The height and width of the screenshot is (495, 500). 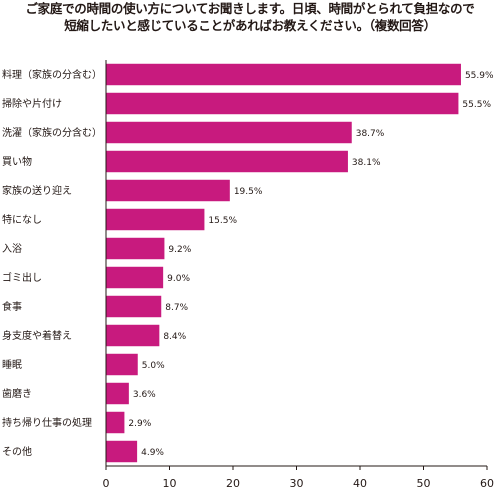 I want to click on category-label: 入浴, so click(x=12, y=249).